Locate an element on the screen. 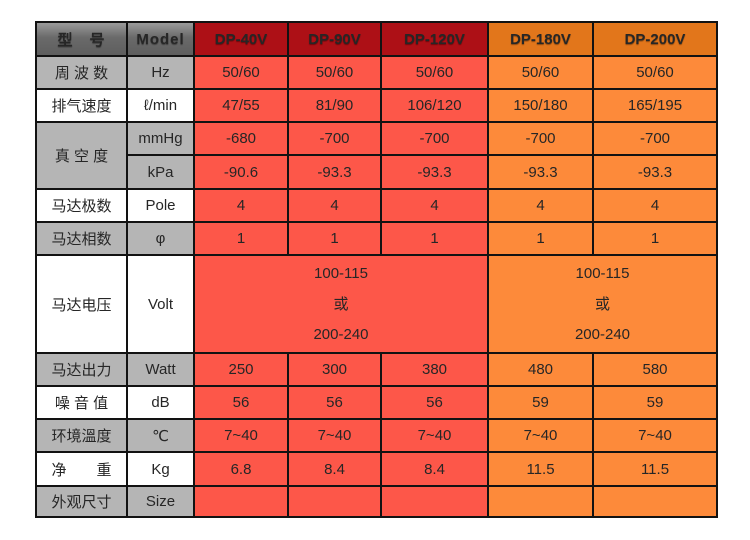  row-motor-phase: 马达相数 φ 1 1 1 1 1 is located at coordinates (376, 238).